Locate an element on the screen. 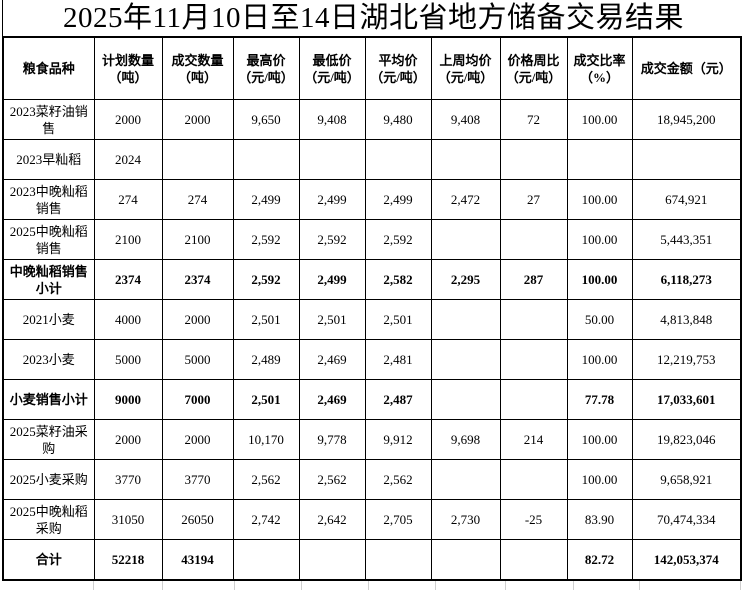 This screenshot has width=744, height=590. value-cell: 9,912 is located at coordinates (398, 439).